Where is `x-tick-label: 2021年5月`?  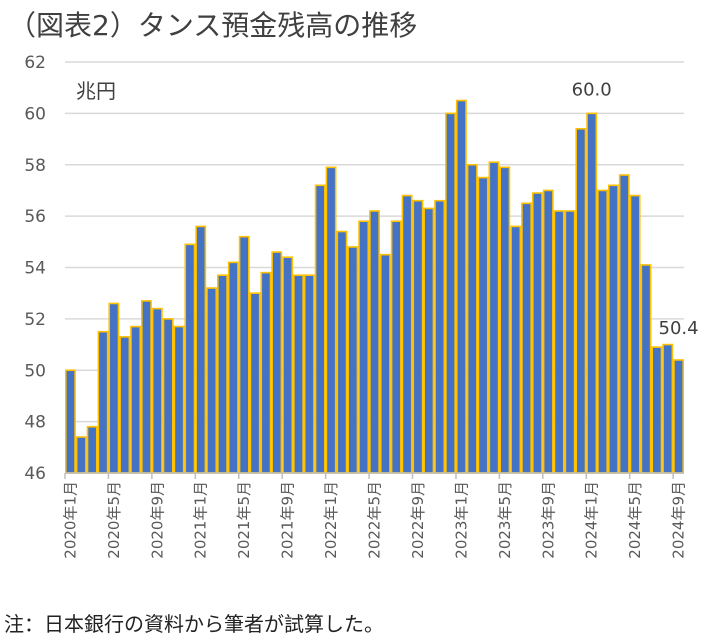 x-tick-label: 2021年5月 is located at coordinates (244, 520).